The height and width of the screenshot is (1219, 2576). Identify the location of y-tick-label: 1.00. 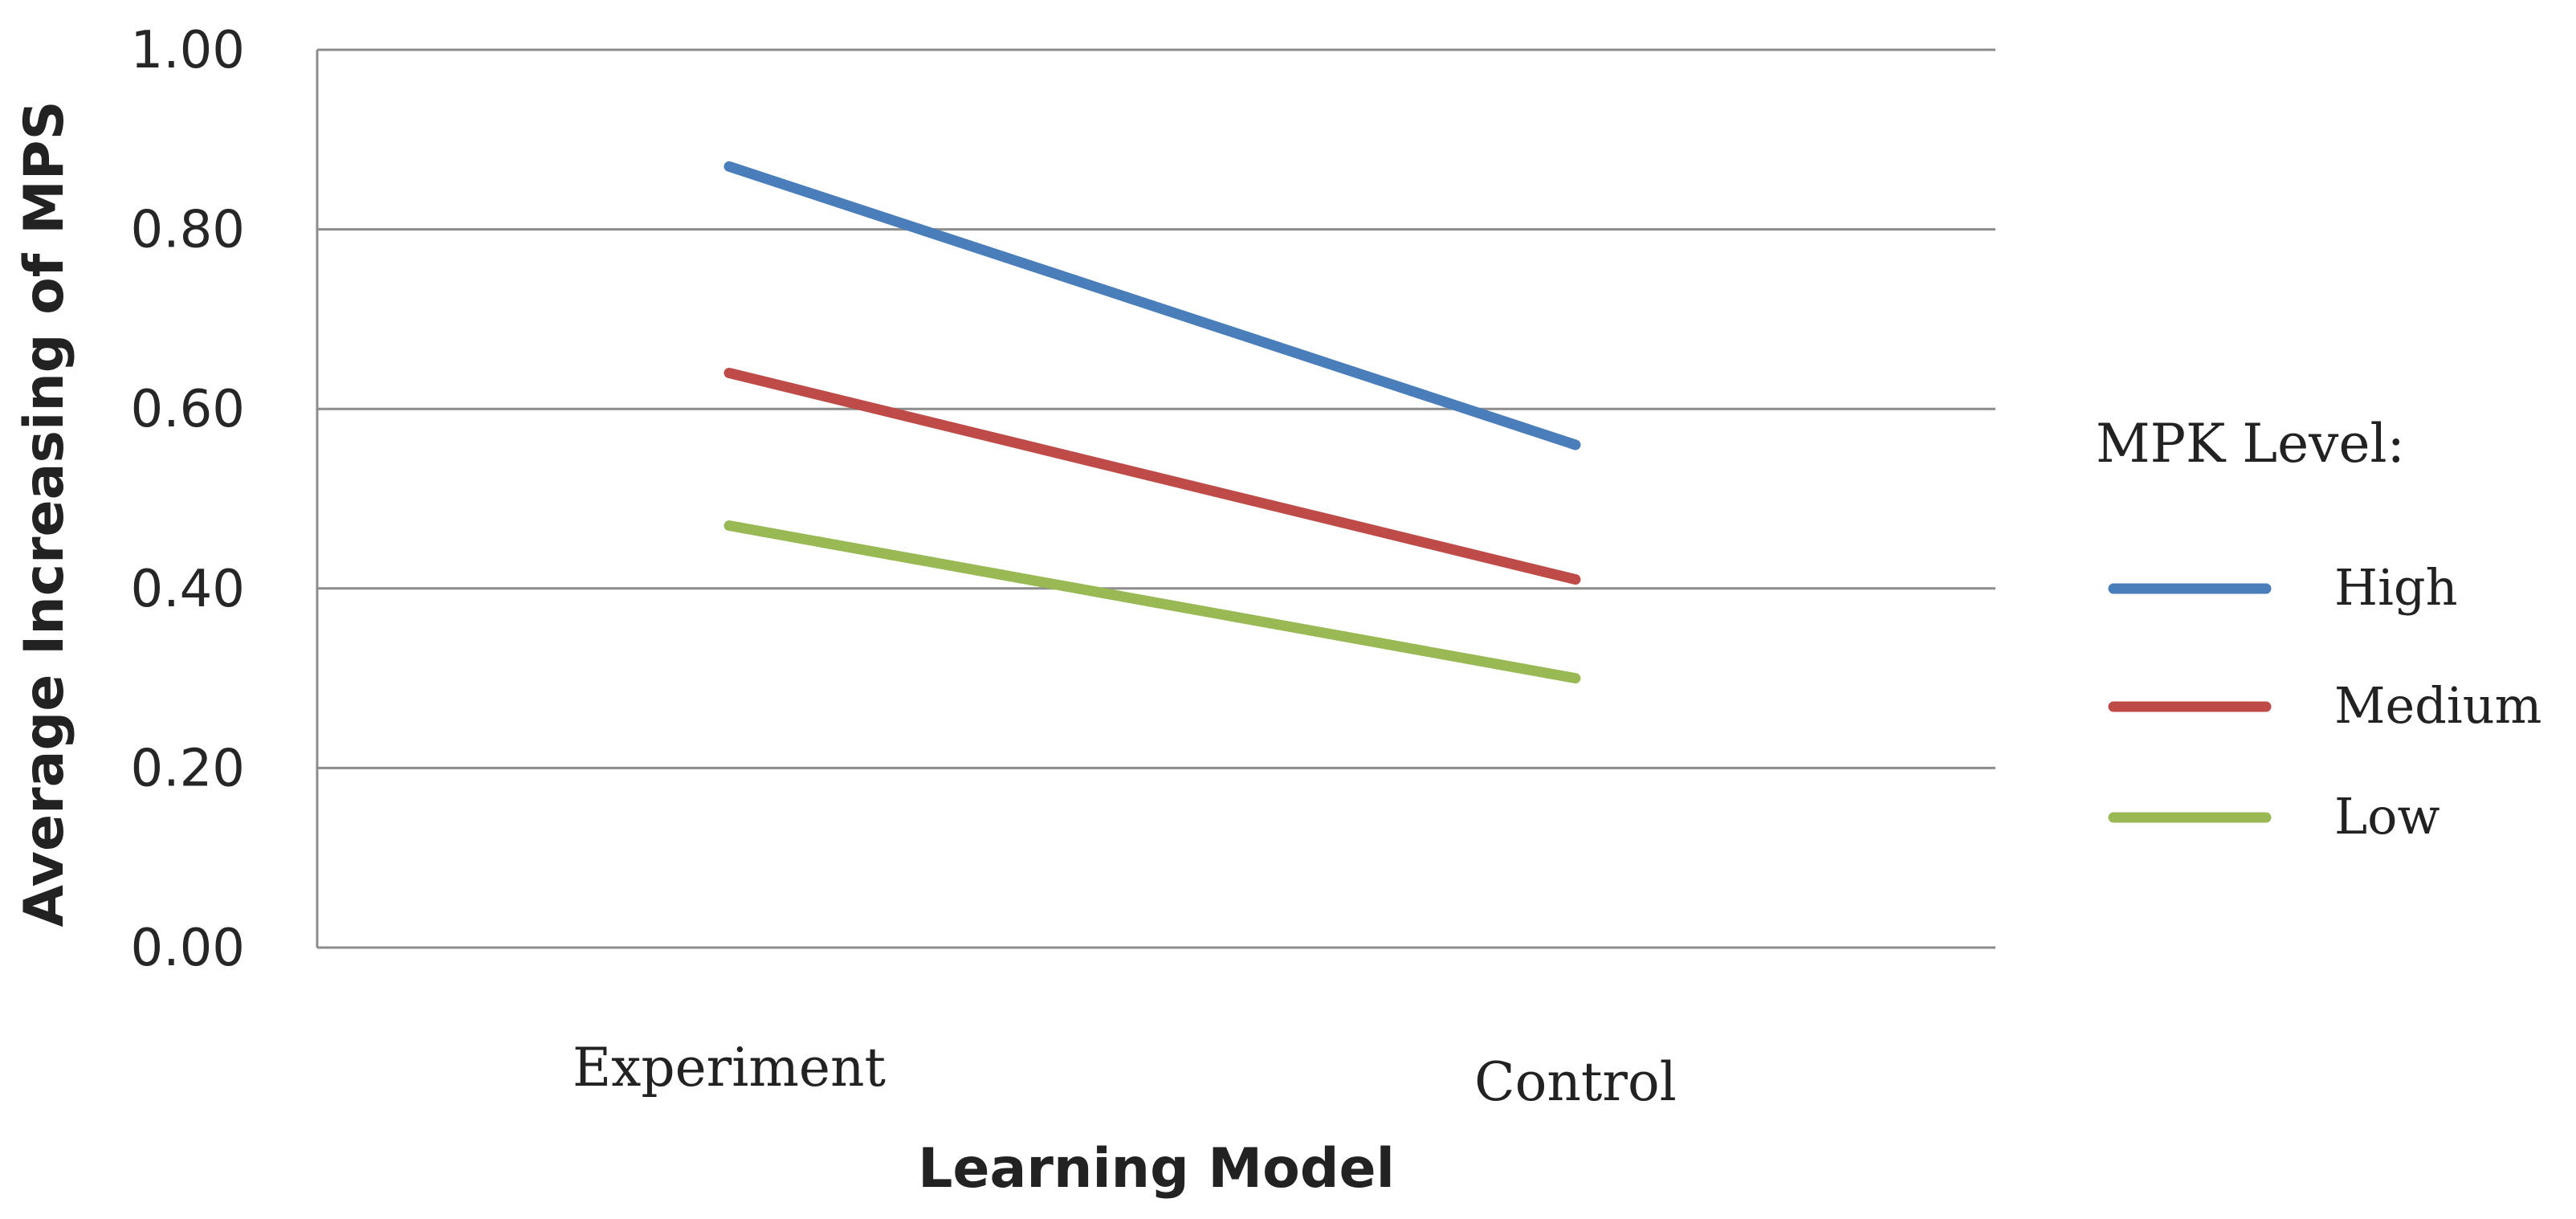
(188, 50).